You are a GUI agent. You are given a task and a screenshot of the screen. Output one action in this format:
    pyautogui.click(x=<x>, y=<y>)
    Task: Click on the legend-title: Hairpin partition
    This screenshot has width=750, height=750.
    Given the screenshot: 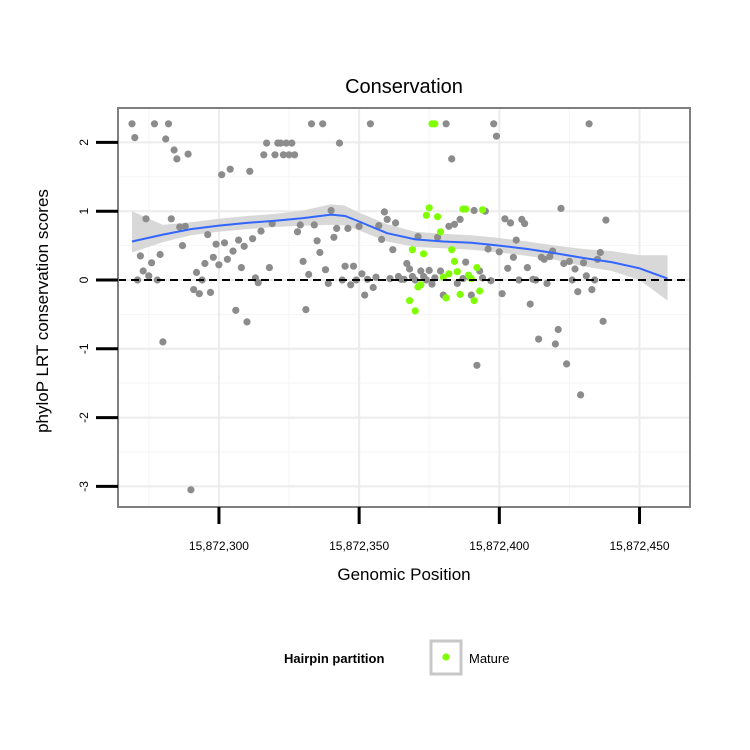 What is the action you would take?
    pyautogui.click(x=334, y=658)
    